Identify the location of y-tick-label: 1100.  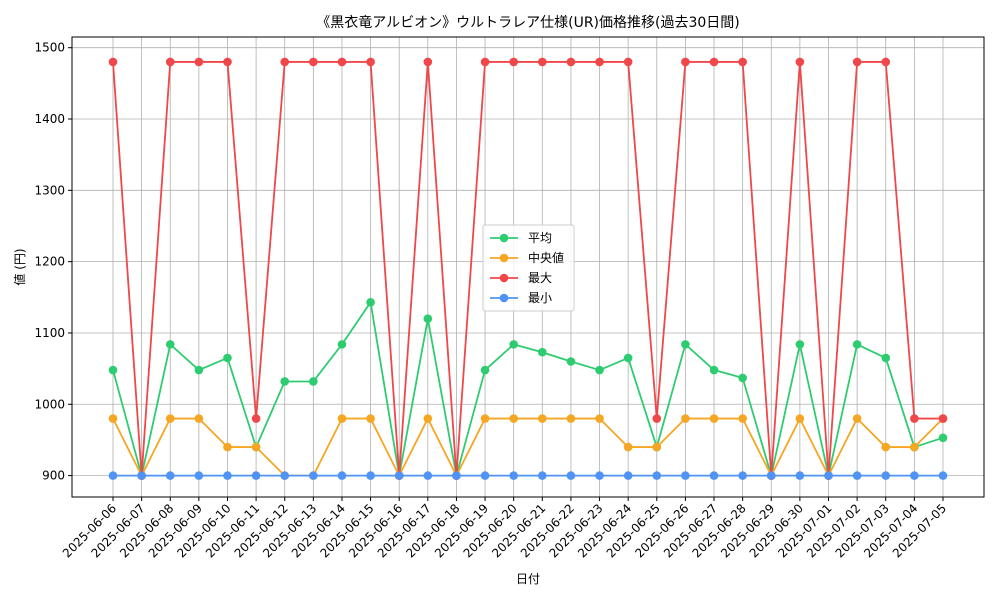
(49, 333).